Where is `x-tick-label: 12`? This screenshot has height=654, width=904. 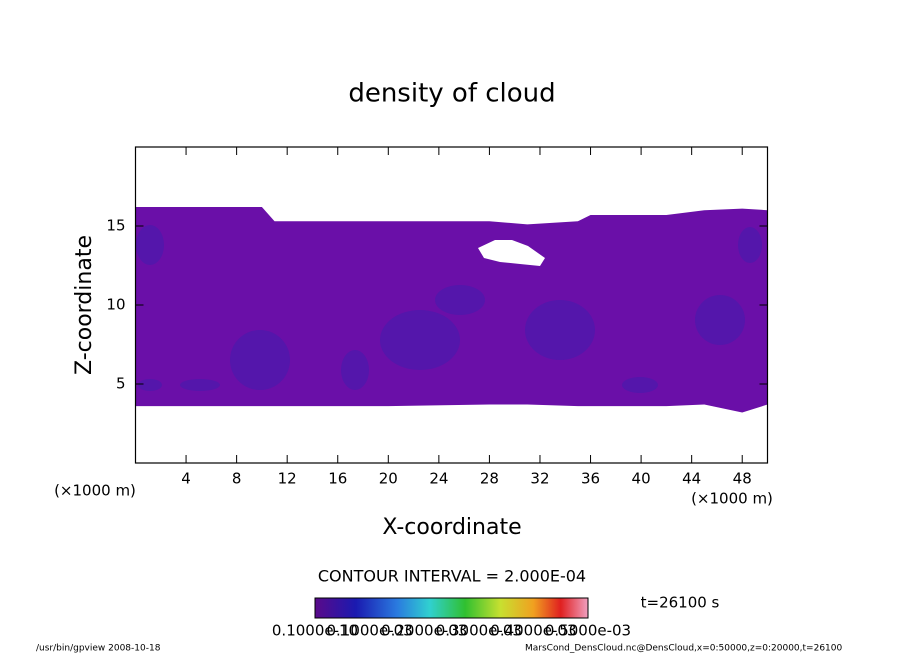
x-tick-label: 12 is located at coordinates (287, 479).